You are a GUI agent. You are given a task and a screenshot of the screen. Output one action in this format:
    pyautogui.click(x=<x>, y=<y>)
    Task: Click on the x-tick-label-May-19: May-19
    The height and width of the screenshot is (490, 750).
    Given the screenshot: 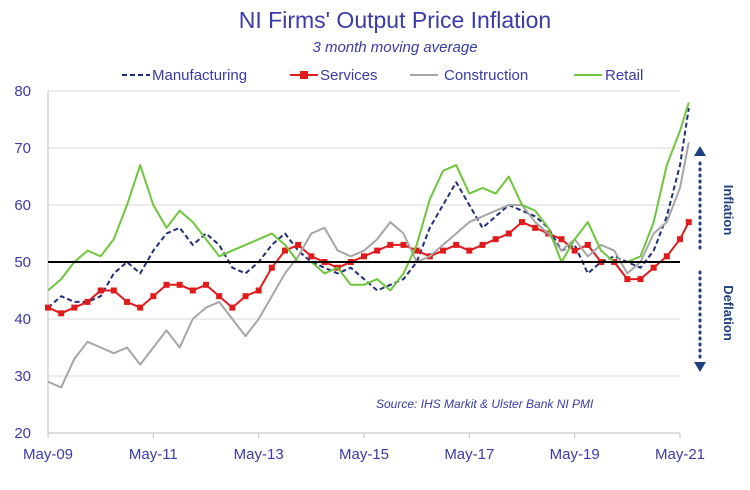 What is the action you would take?
    pyautogui.click(x=575, y=454)
    